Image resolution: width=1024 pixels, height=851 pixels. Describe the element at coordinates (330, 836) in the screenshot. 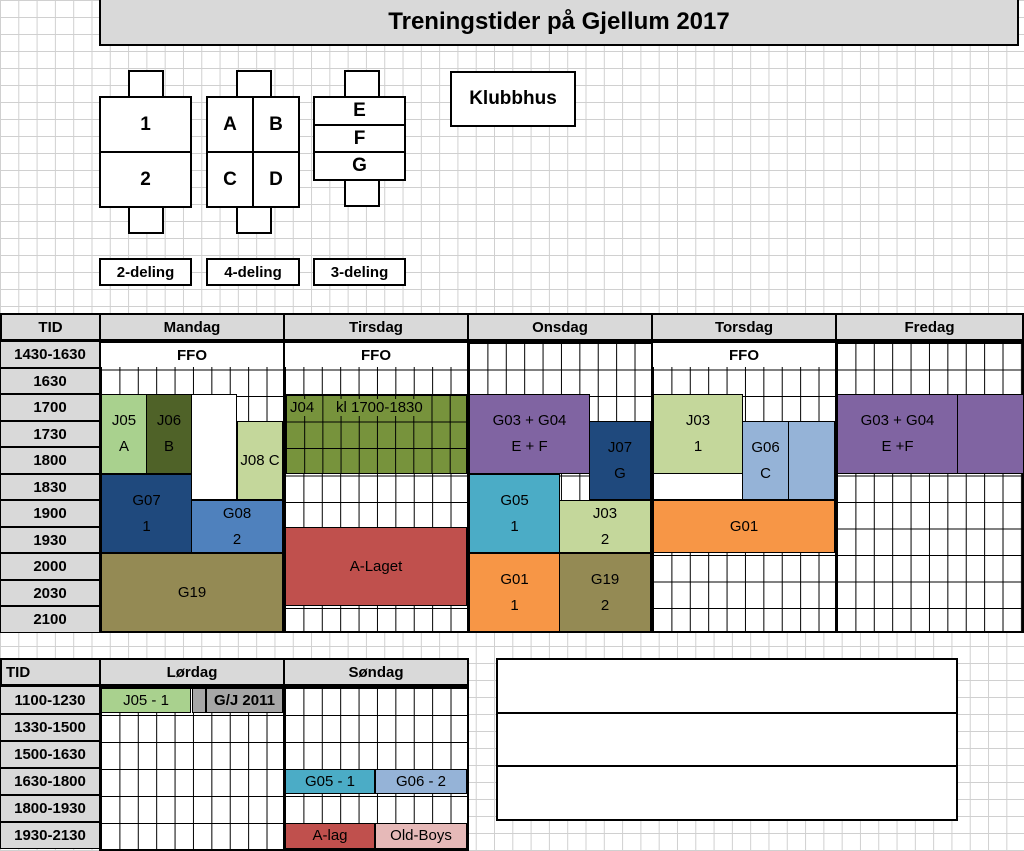

I see `block-a-lag: A-lag` at that location.